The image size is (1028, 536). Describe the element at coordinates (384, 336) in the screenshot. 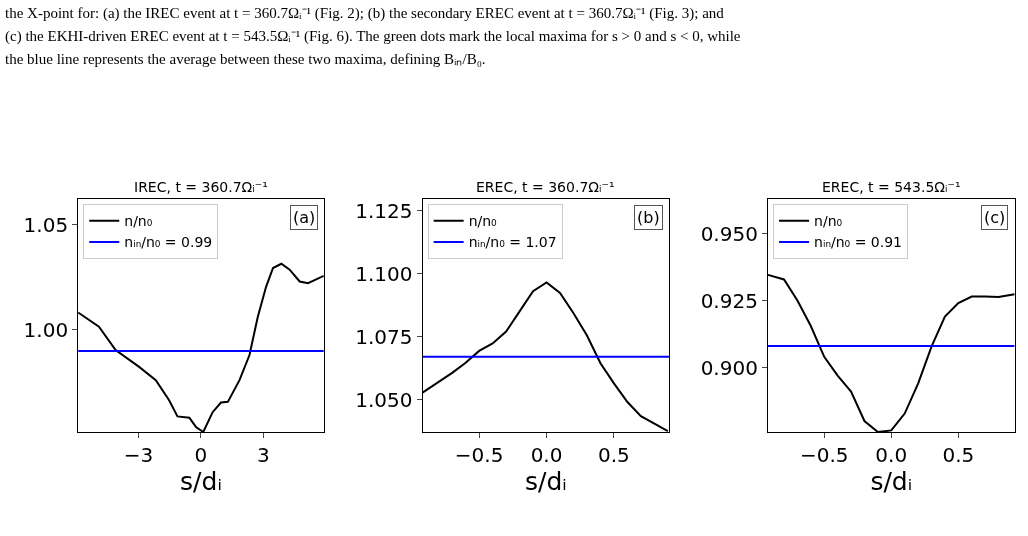

I see `y-tick-label: 1.075` at that location.